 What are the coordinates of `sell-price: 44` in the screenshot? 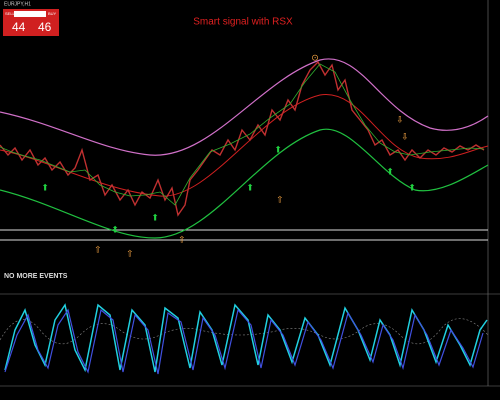 It's located at (19, 27).